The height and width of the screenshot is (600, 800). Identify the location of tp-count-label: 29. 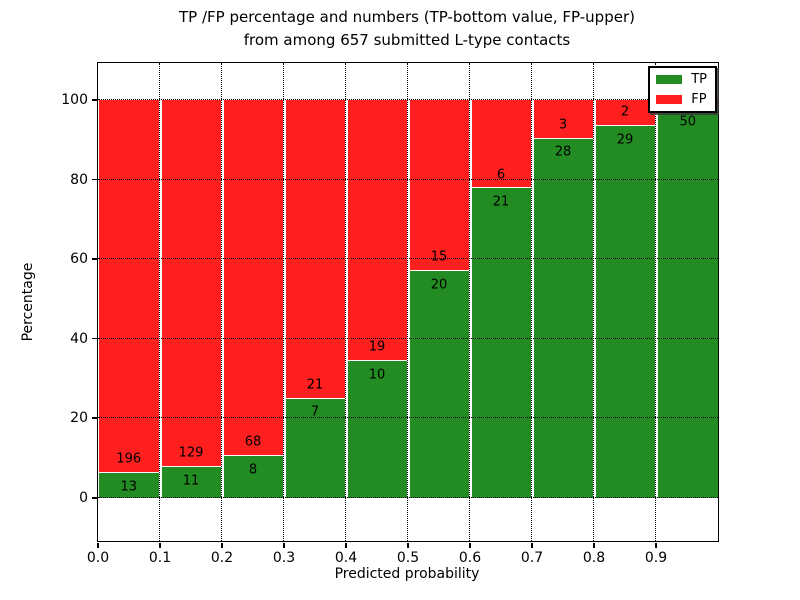
(625, 140).